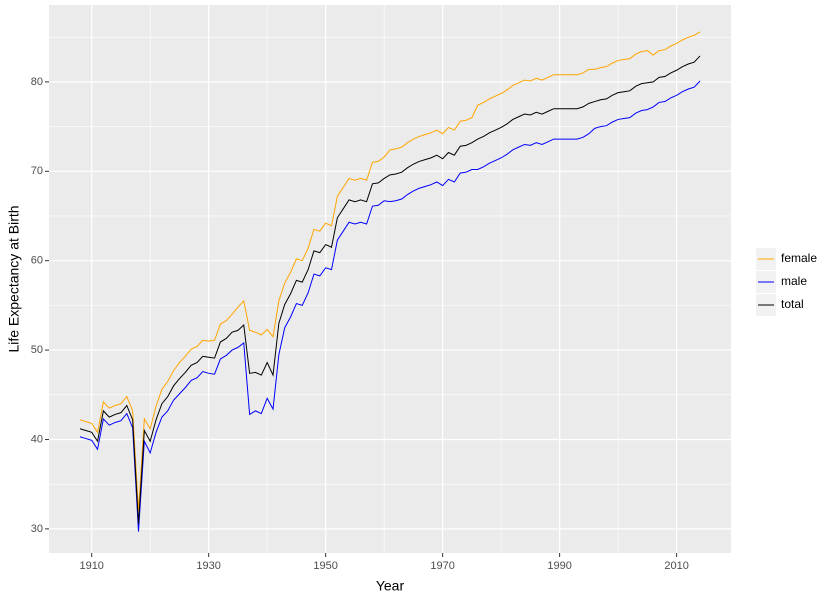 The height and width of the screenshot is (599, 839). I want to click on x-tick-label: 1930, so click(208, 566).